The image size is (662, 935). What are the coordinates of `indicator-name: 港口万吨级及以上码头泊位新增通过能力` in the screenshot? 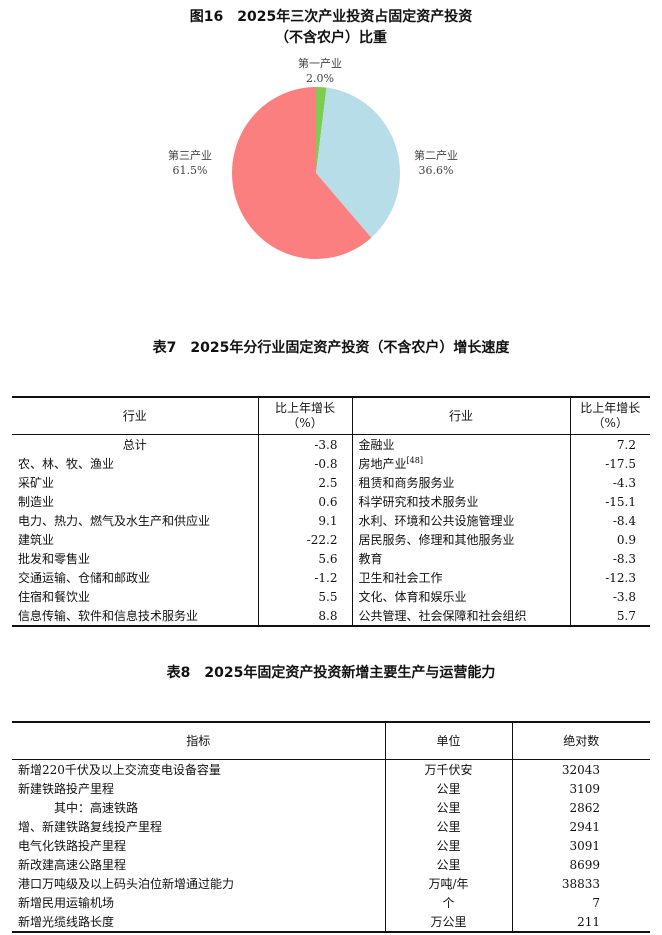 It's located at (126, 884).